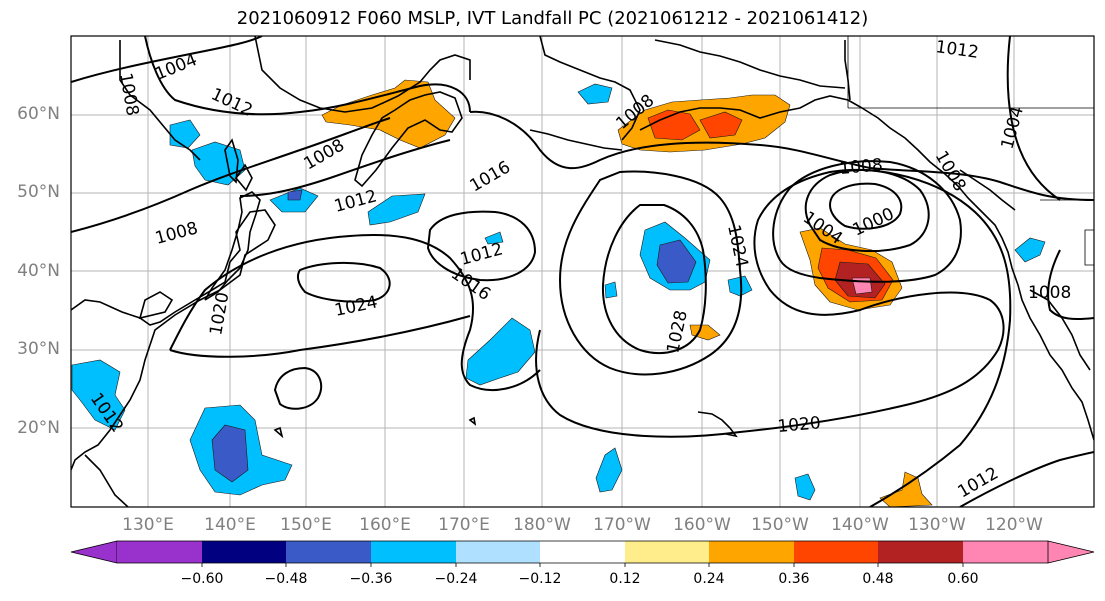  I want to click on colorbar-tick-label: 0.36, so click(794, 579).